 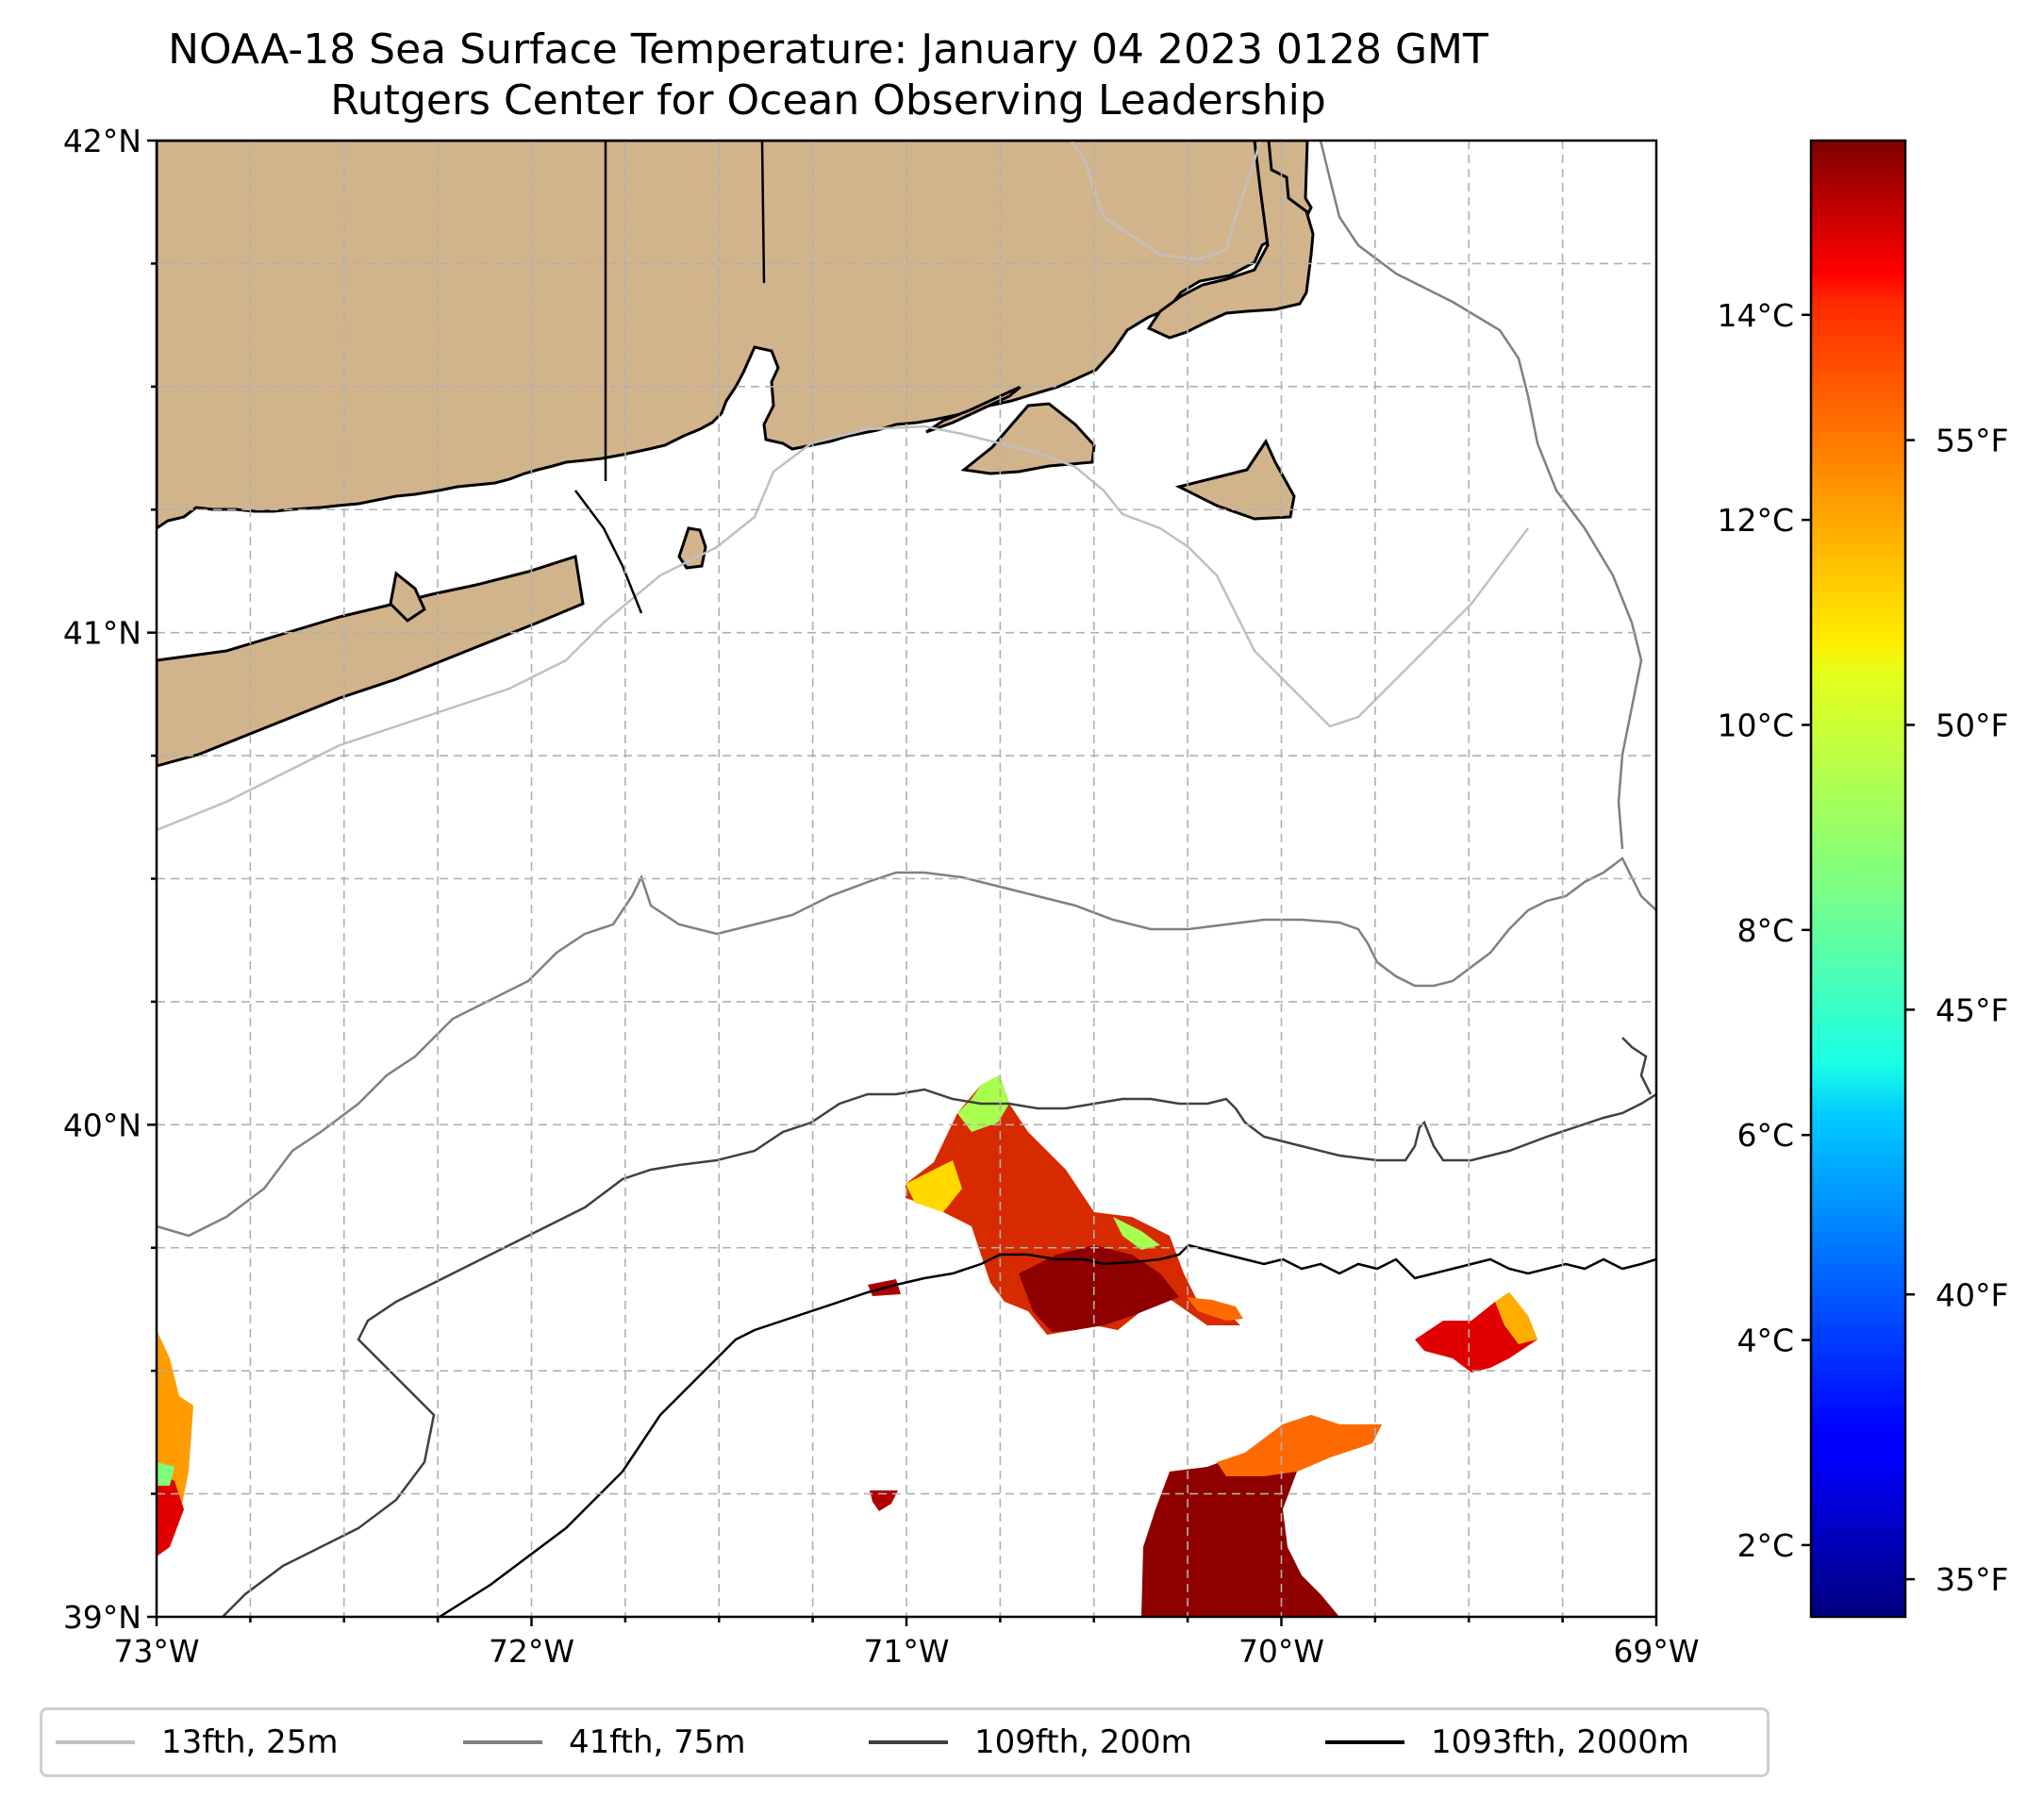 What do you see at coordinates (95, 1742) in the screenshot?
I see `legend-swatch-25m` at bounding box center [95, 1742].